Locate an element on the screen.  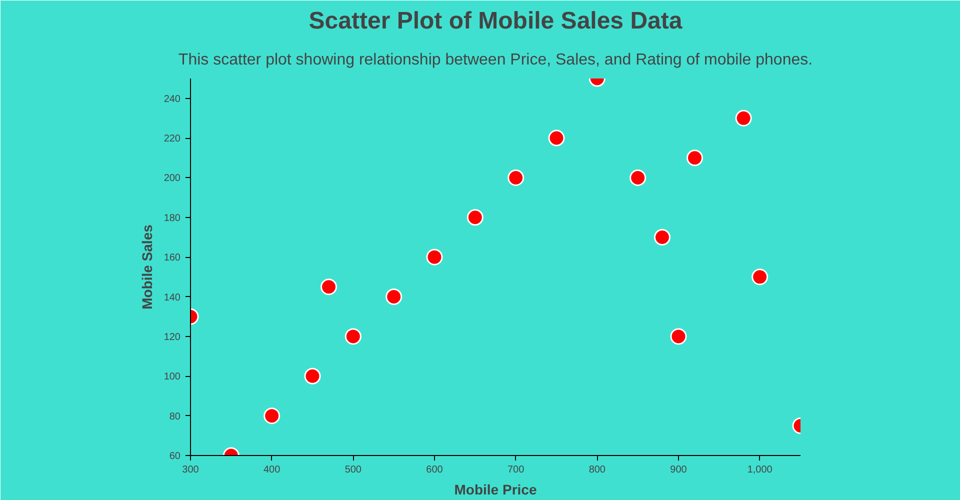
x-tick-label: 700 is located at coordinates (516, 470).